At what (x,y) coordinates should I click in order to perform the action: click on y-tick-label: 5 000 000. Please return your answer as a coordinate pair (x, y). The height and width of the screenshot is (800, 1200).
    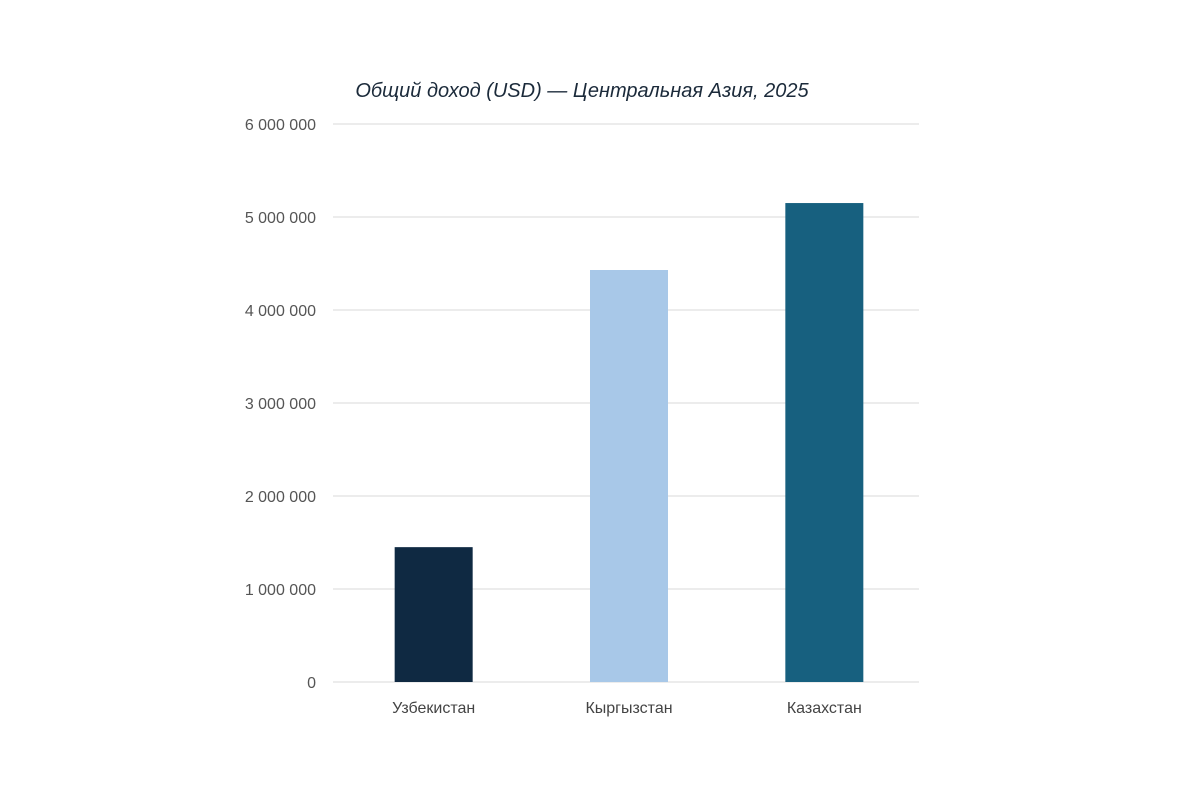
    Looking at the image, I should click on (280, 218).